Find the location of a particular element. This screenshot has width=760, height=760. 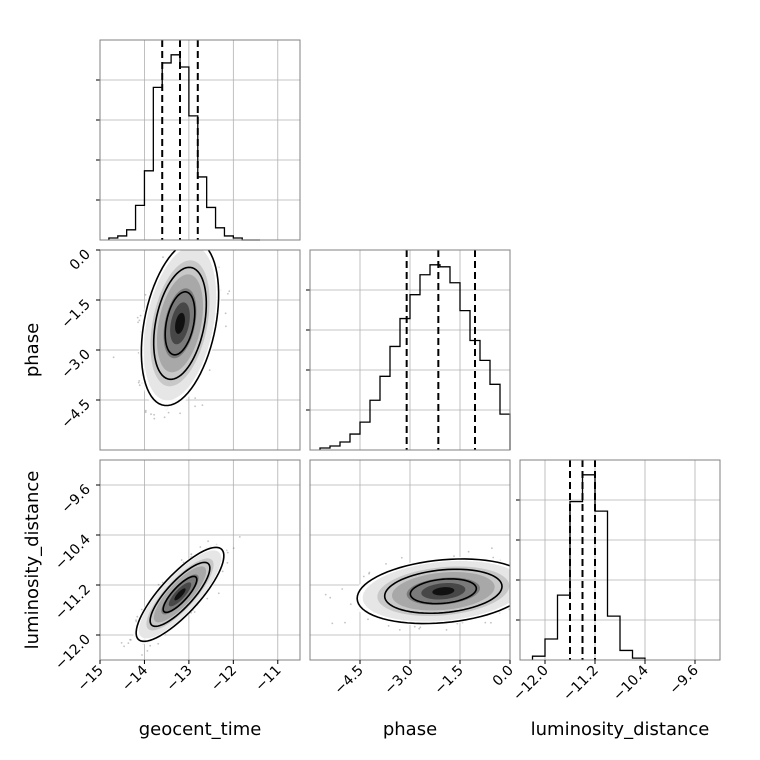

y-axis-label-luminosity-distance: luminosity_distance is located at coordinates (32, 560).